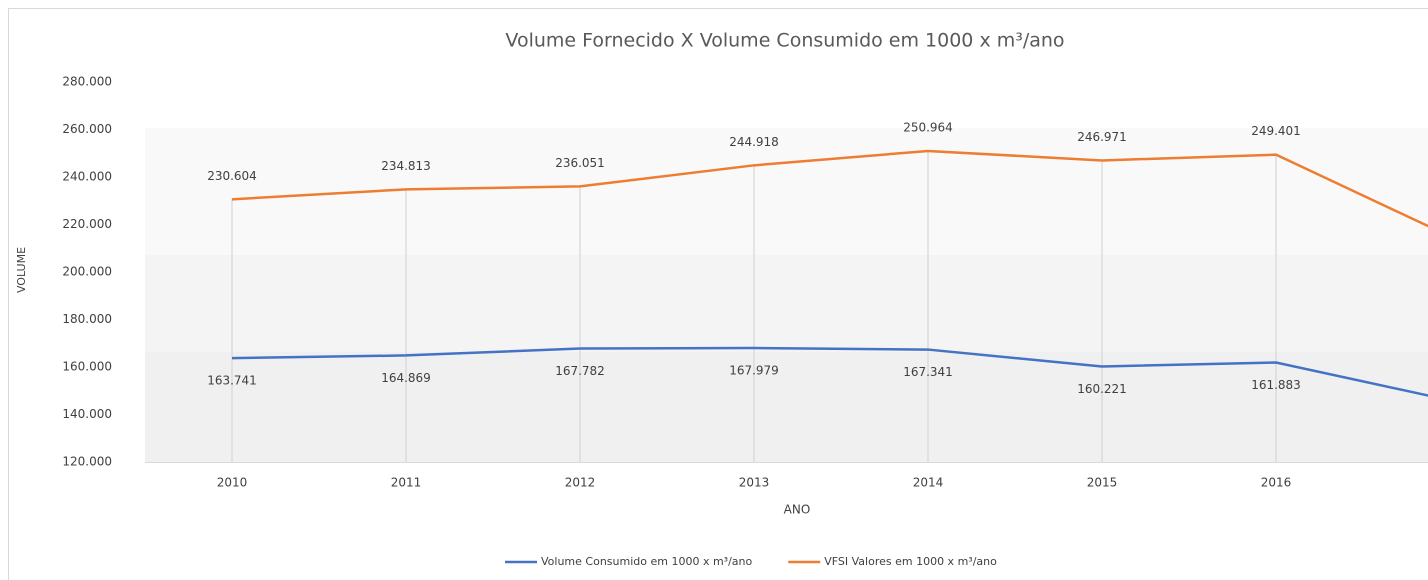 The image size is (1428, 580). Describe the element at coordinates (232, 176) in the screenshot. I see `data-label: 230.604` at that location.